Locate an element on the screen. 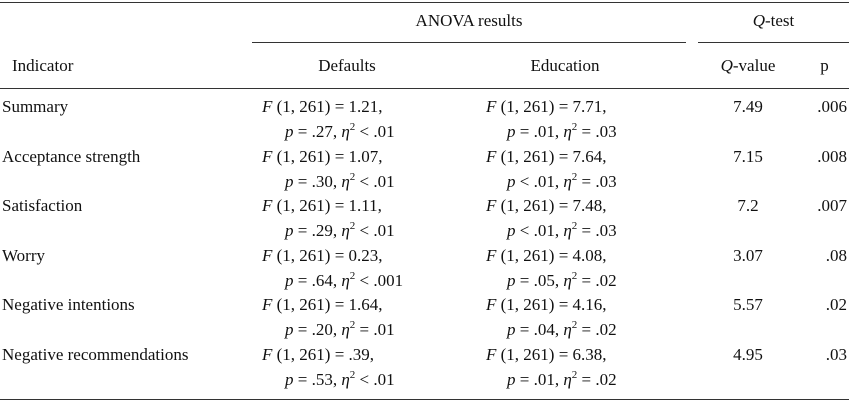 The height and width of the screenshot is (403, 849). qtest-group-rule is located at coordinates (773, 42).